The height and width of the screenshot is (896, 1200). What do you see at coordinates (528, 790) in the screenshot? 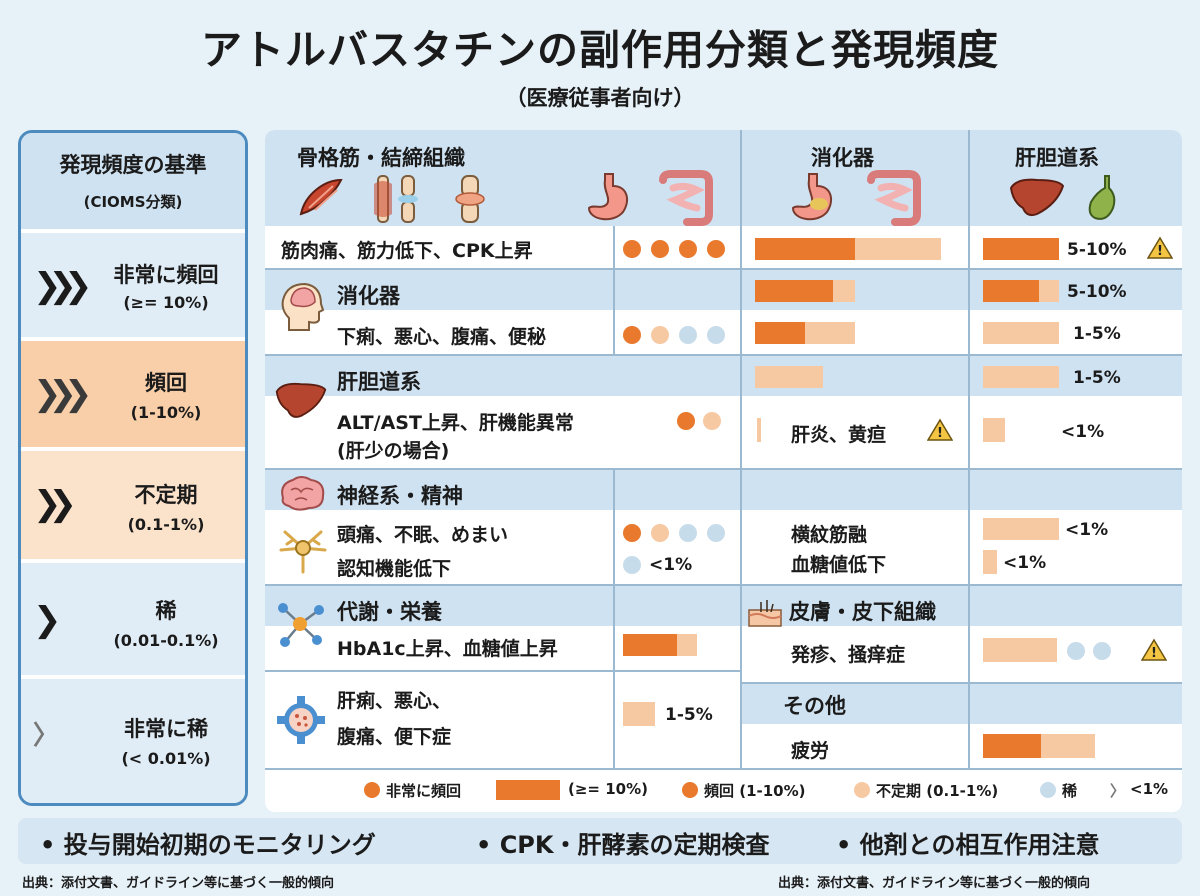
I see `legend-bar` at bounding box center [528, 790].